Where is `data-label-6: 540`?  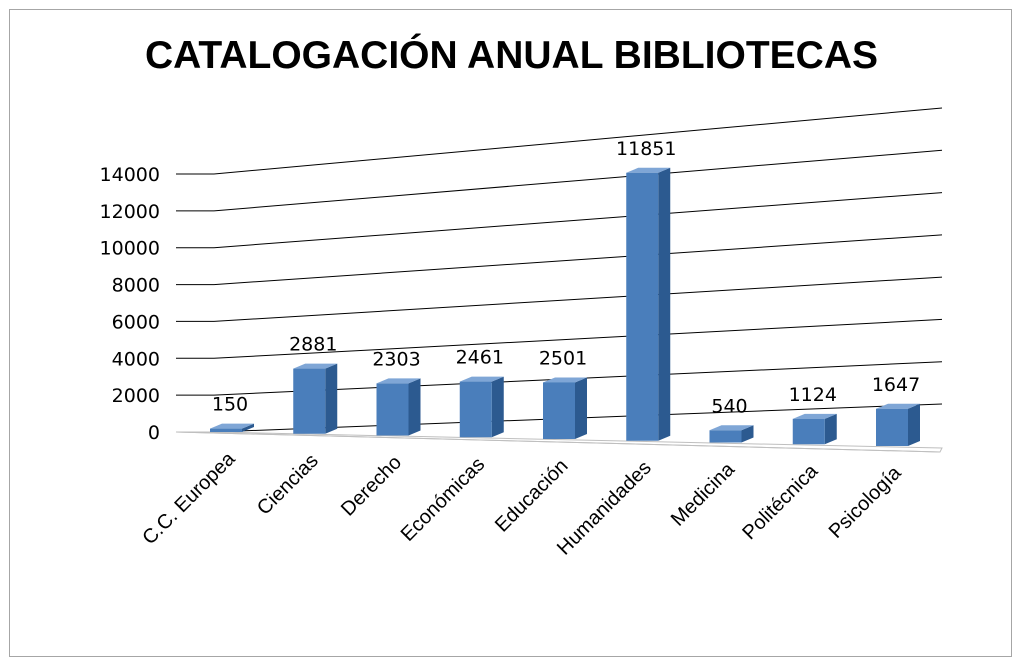
data-label-6: 540 is located at coordinates (729, 406).